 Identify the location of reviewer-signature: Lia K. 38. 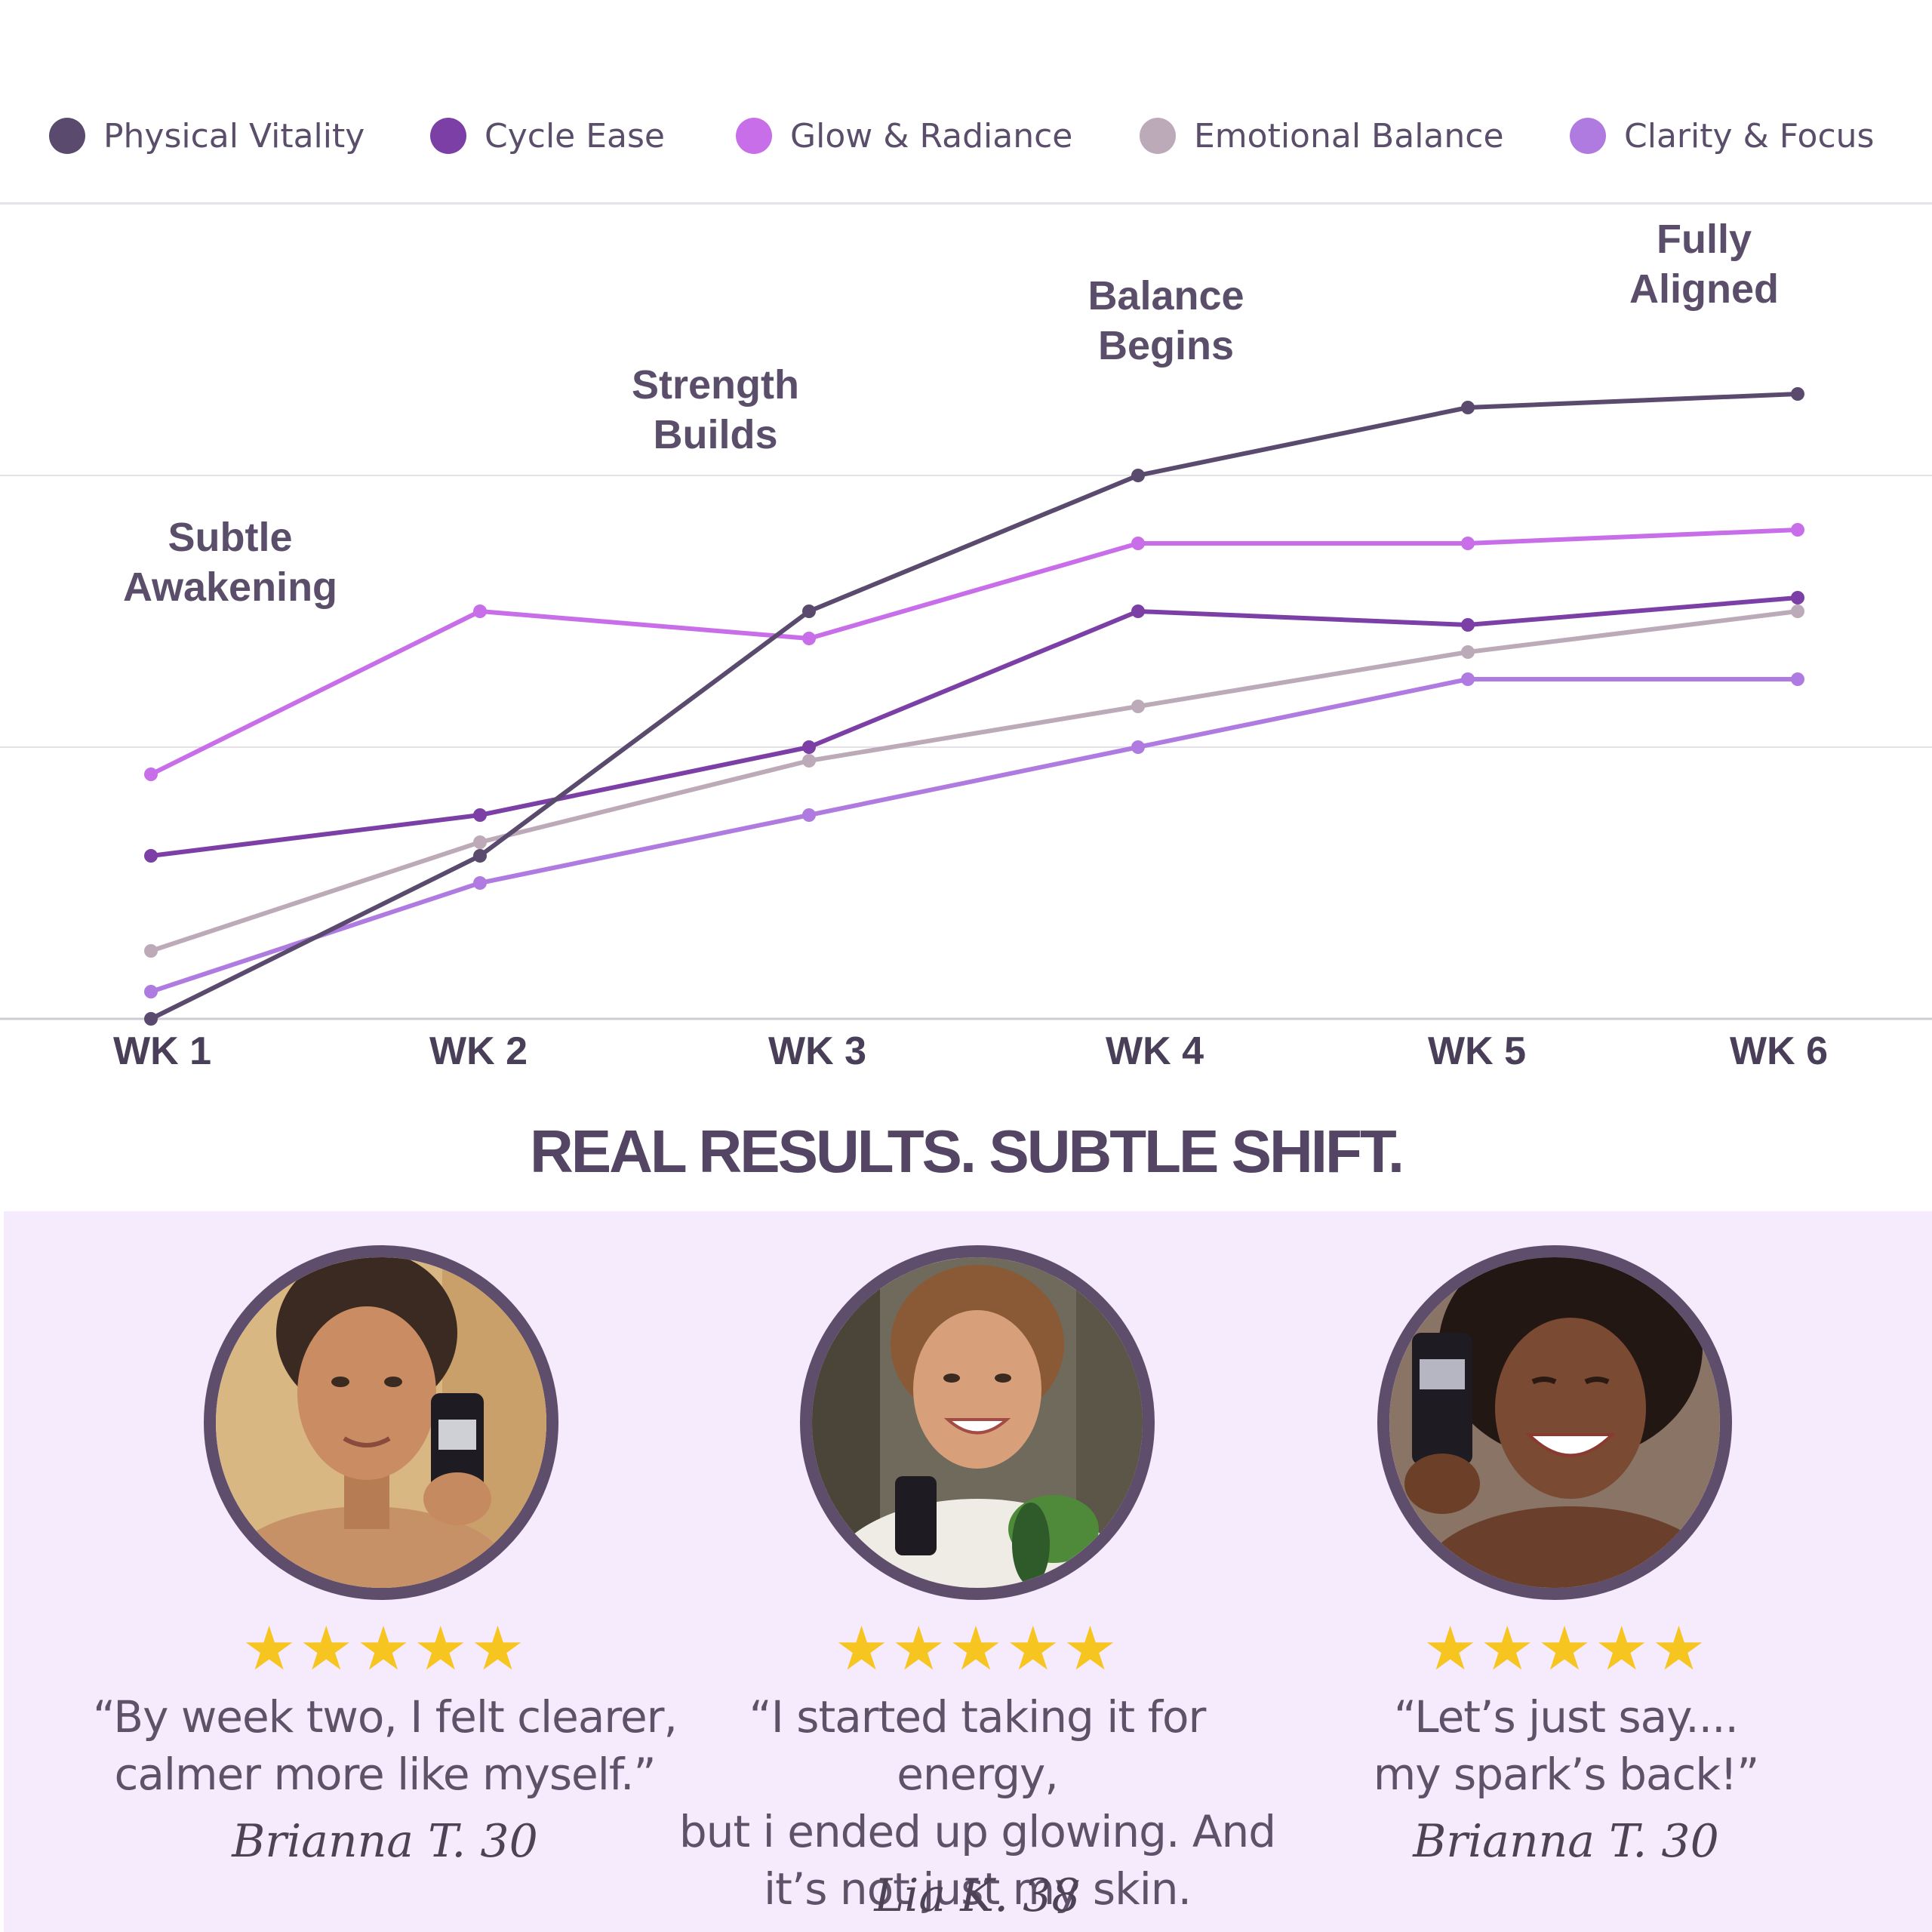
(977, 1895).